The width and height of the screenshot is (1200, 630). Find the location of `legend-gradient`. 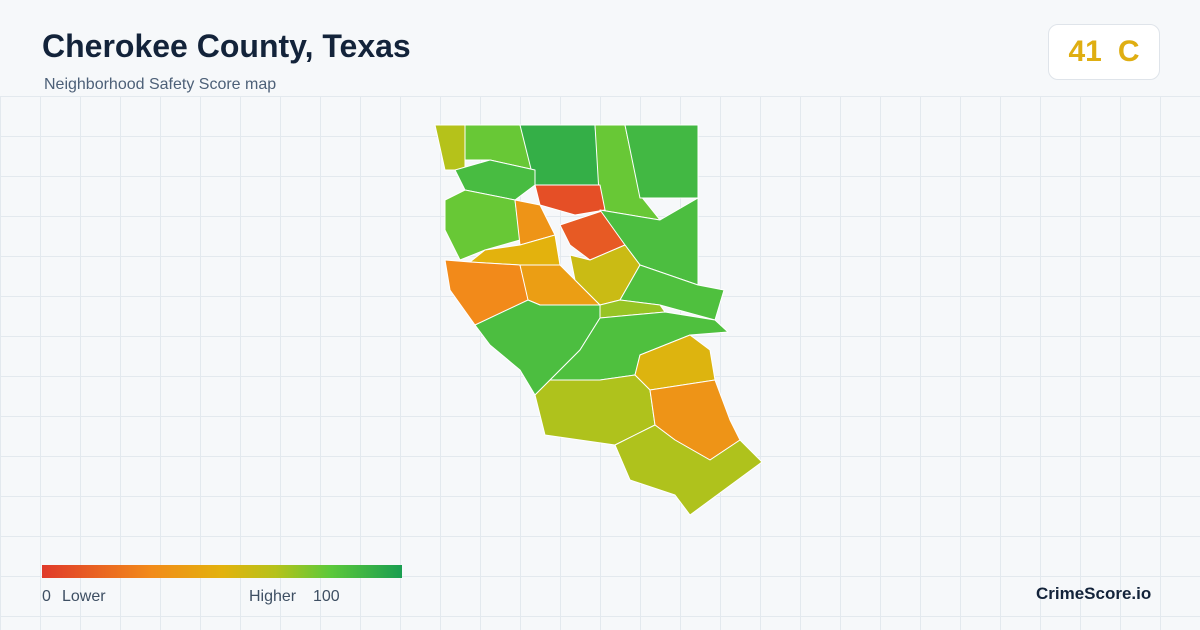

legend-gradient is located at coordinates (222, 571).